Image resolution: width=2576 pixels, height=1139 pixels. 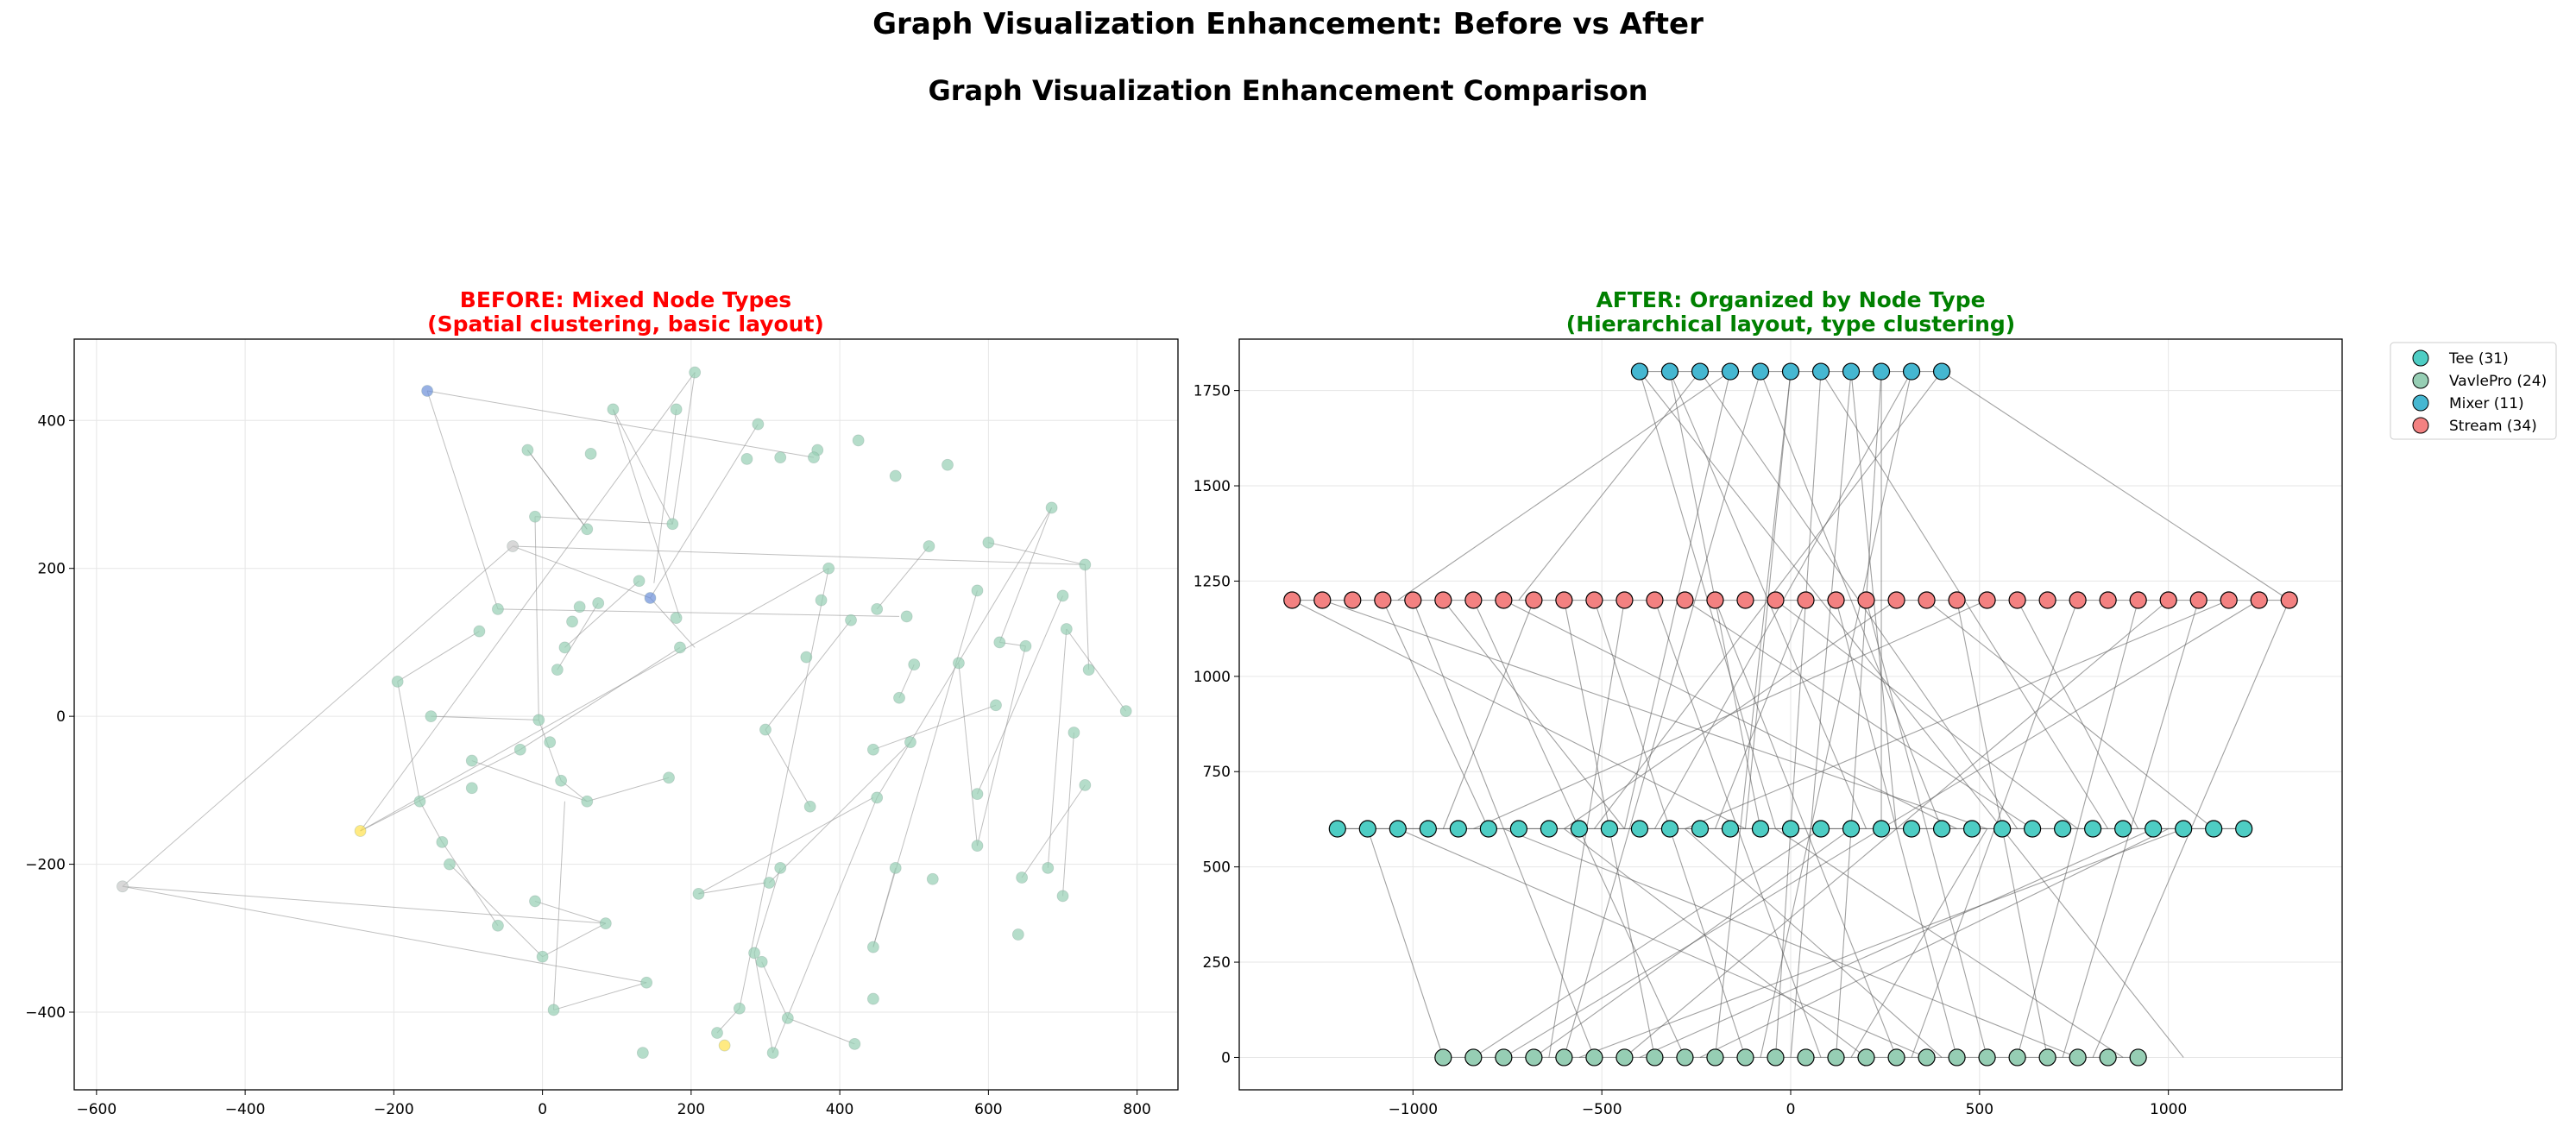 What do you see at coordinates (2421, 425) in the screenshot?
I see `legend-marker-stream` at bounding box center [2421, 425].